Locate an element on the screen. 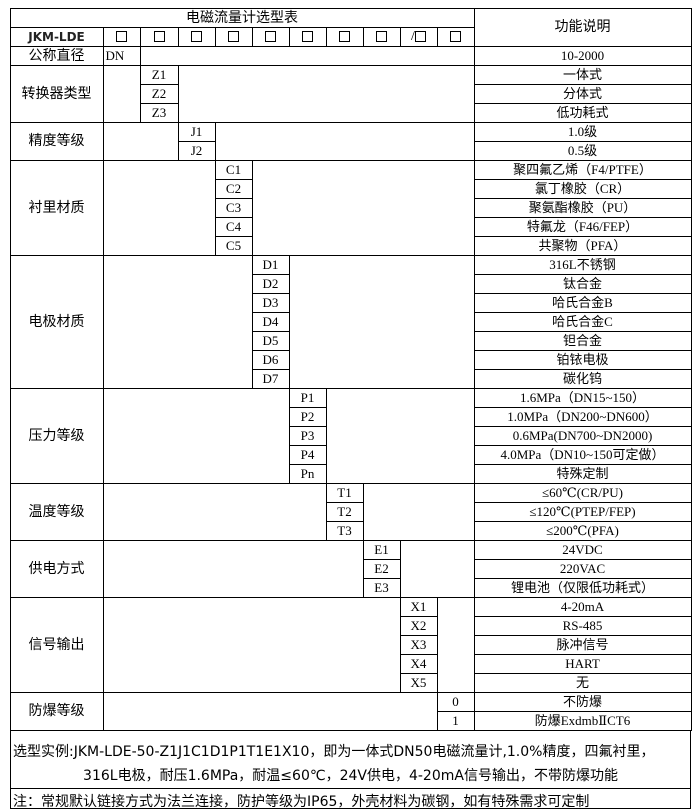  option-description: 聚四氟乙烯（F4/PTFE） is located at coordinates (582, 169).